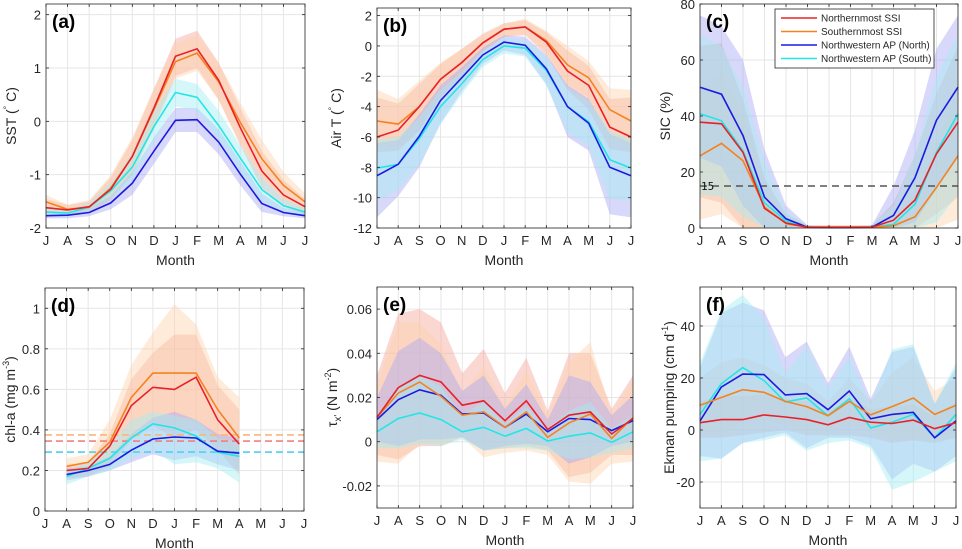 This screenshot has height=549, width=962. What do you see at coordinates (10, 116) in the screenshot?
I see `y-axis-label: SST (° C)` at bounding box center [10, 116].